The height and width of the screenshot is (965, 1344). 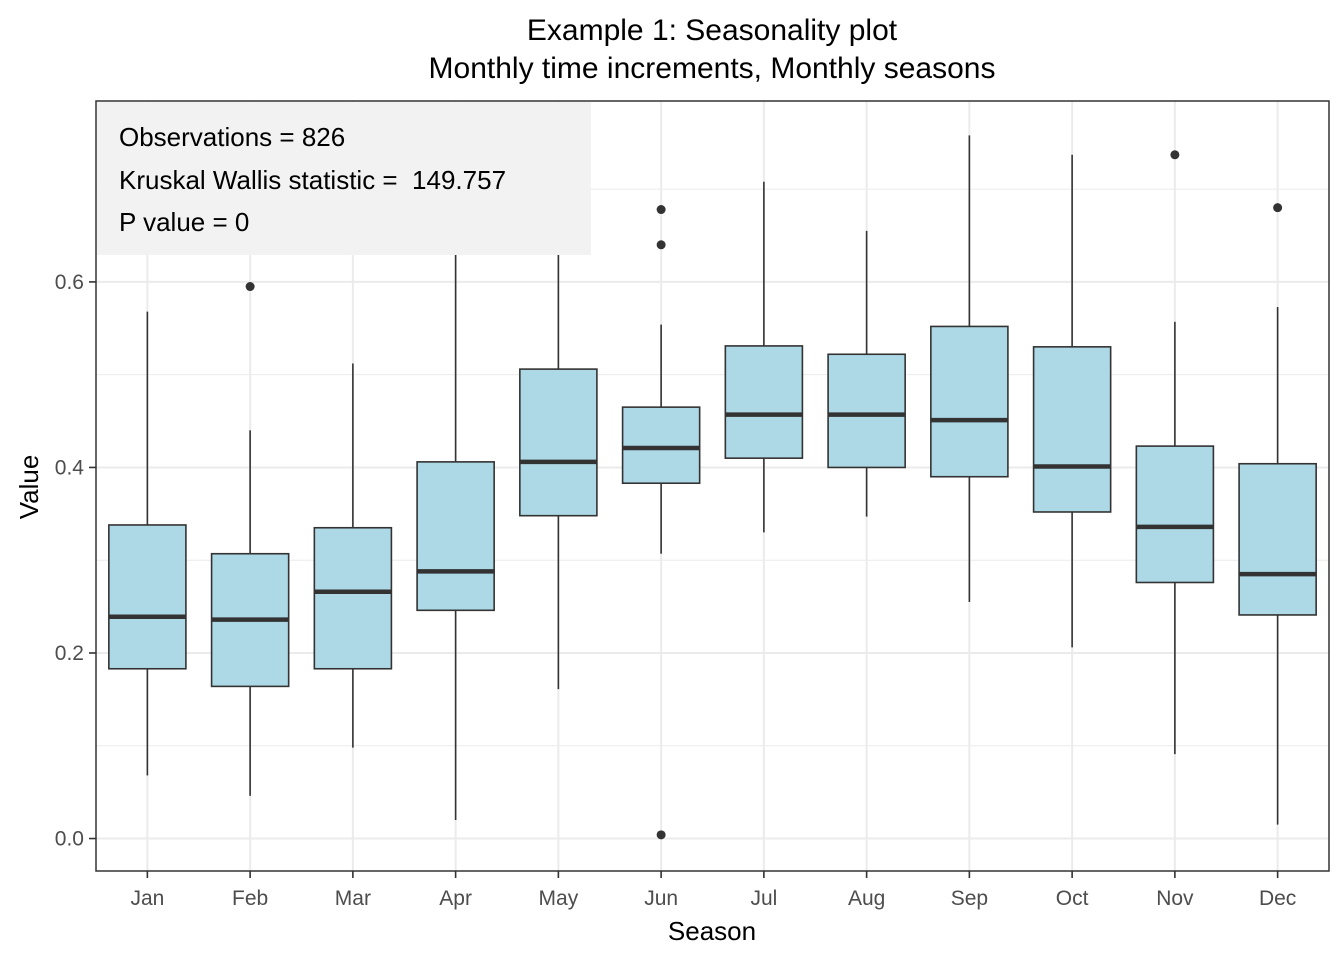 I want to click on chart-subtitle: Monthly time increments, Monthly seasons, so click(x=712, y=68).